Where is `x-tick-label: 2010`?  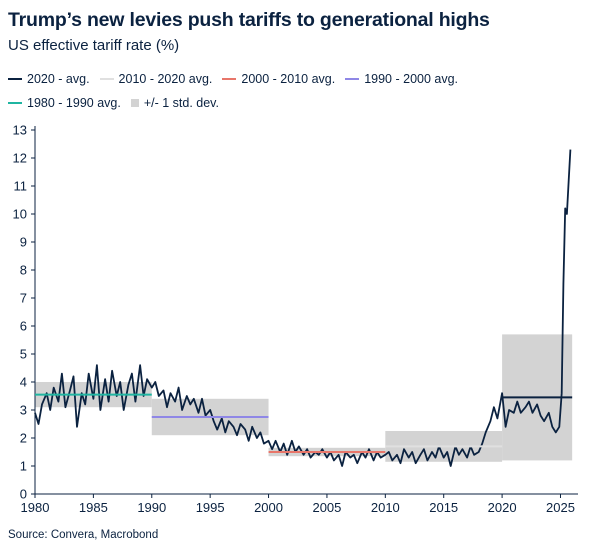 x-tick-label: 2010 is located at coordinates (385, 507).